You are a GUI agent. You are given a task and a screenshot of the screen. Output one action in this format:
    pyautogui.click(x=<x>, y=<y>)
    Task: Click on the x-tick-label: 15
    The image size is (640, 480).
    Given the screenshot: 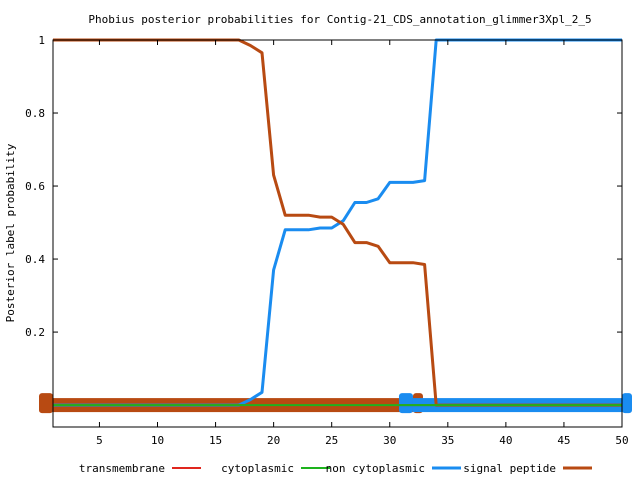 What is the action you would take?
    pyautogui.click(x=215, y=440)
    